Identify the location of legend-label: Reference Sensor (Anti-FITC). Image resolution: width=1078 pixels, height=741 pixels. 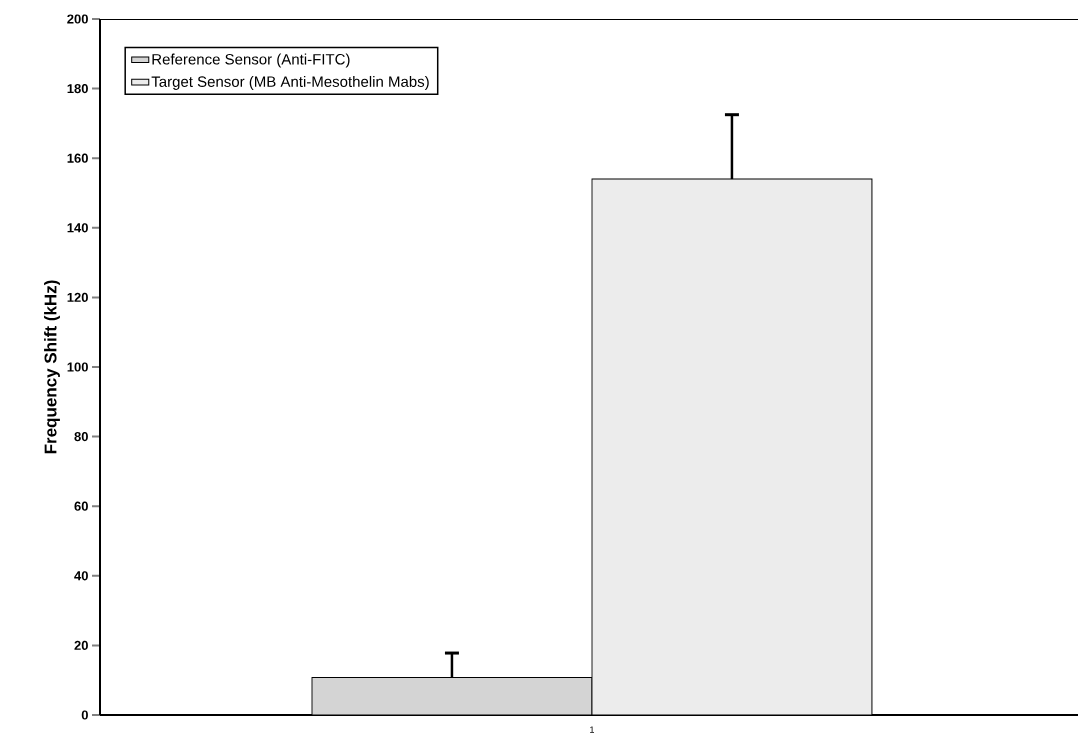
(251, 60).